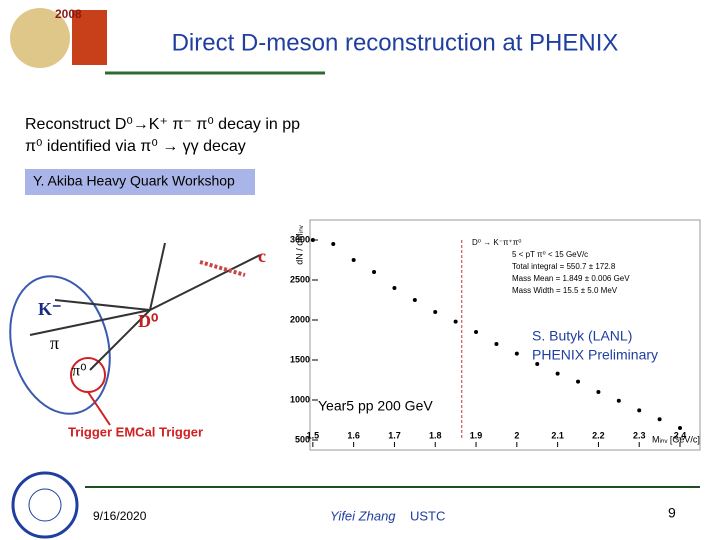  What do you see at coordinates (79, 371) in the screenshot?
I see `diagram-label: π⁰` at bounding box center [79, 371].